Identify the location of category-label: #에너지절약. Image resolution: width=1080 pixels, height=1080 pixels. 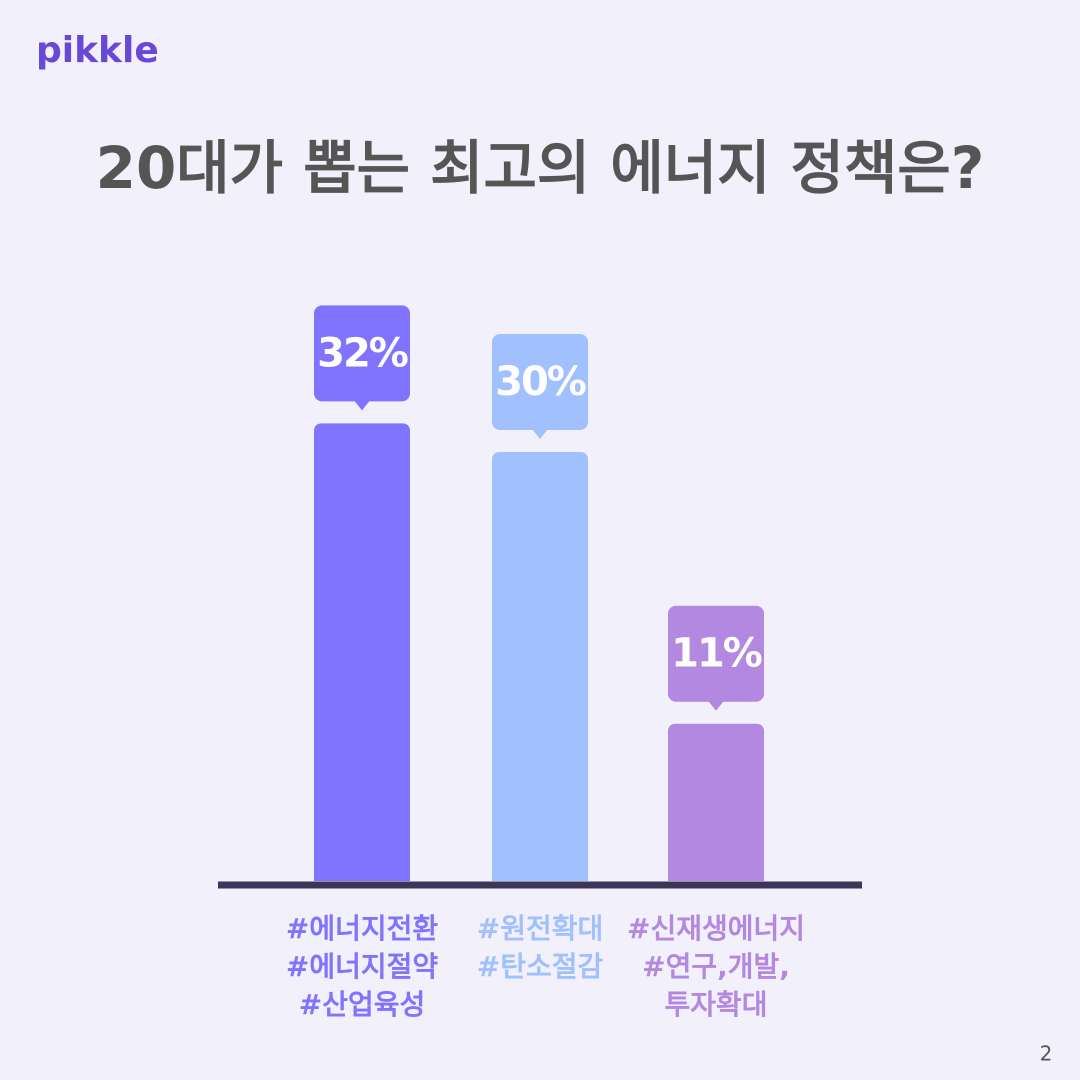
(362, 966).